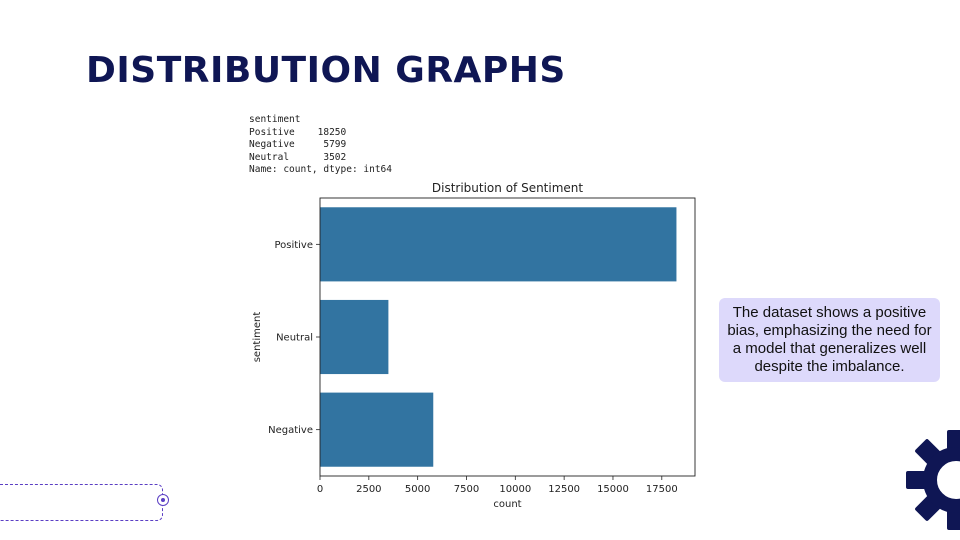  Describe the element at coordinates (377, 429) in the screenshot. I see `bar-negative` at that location.